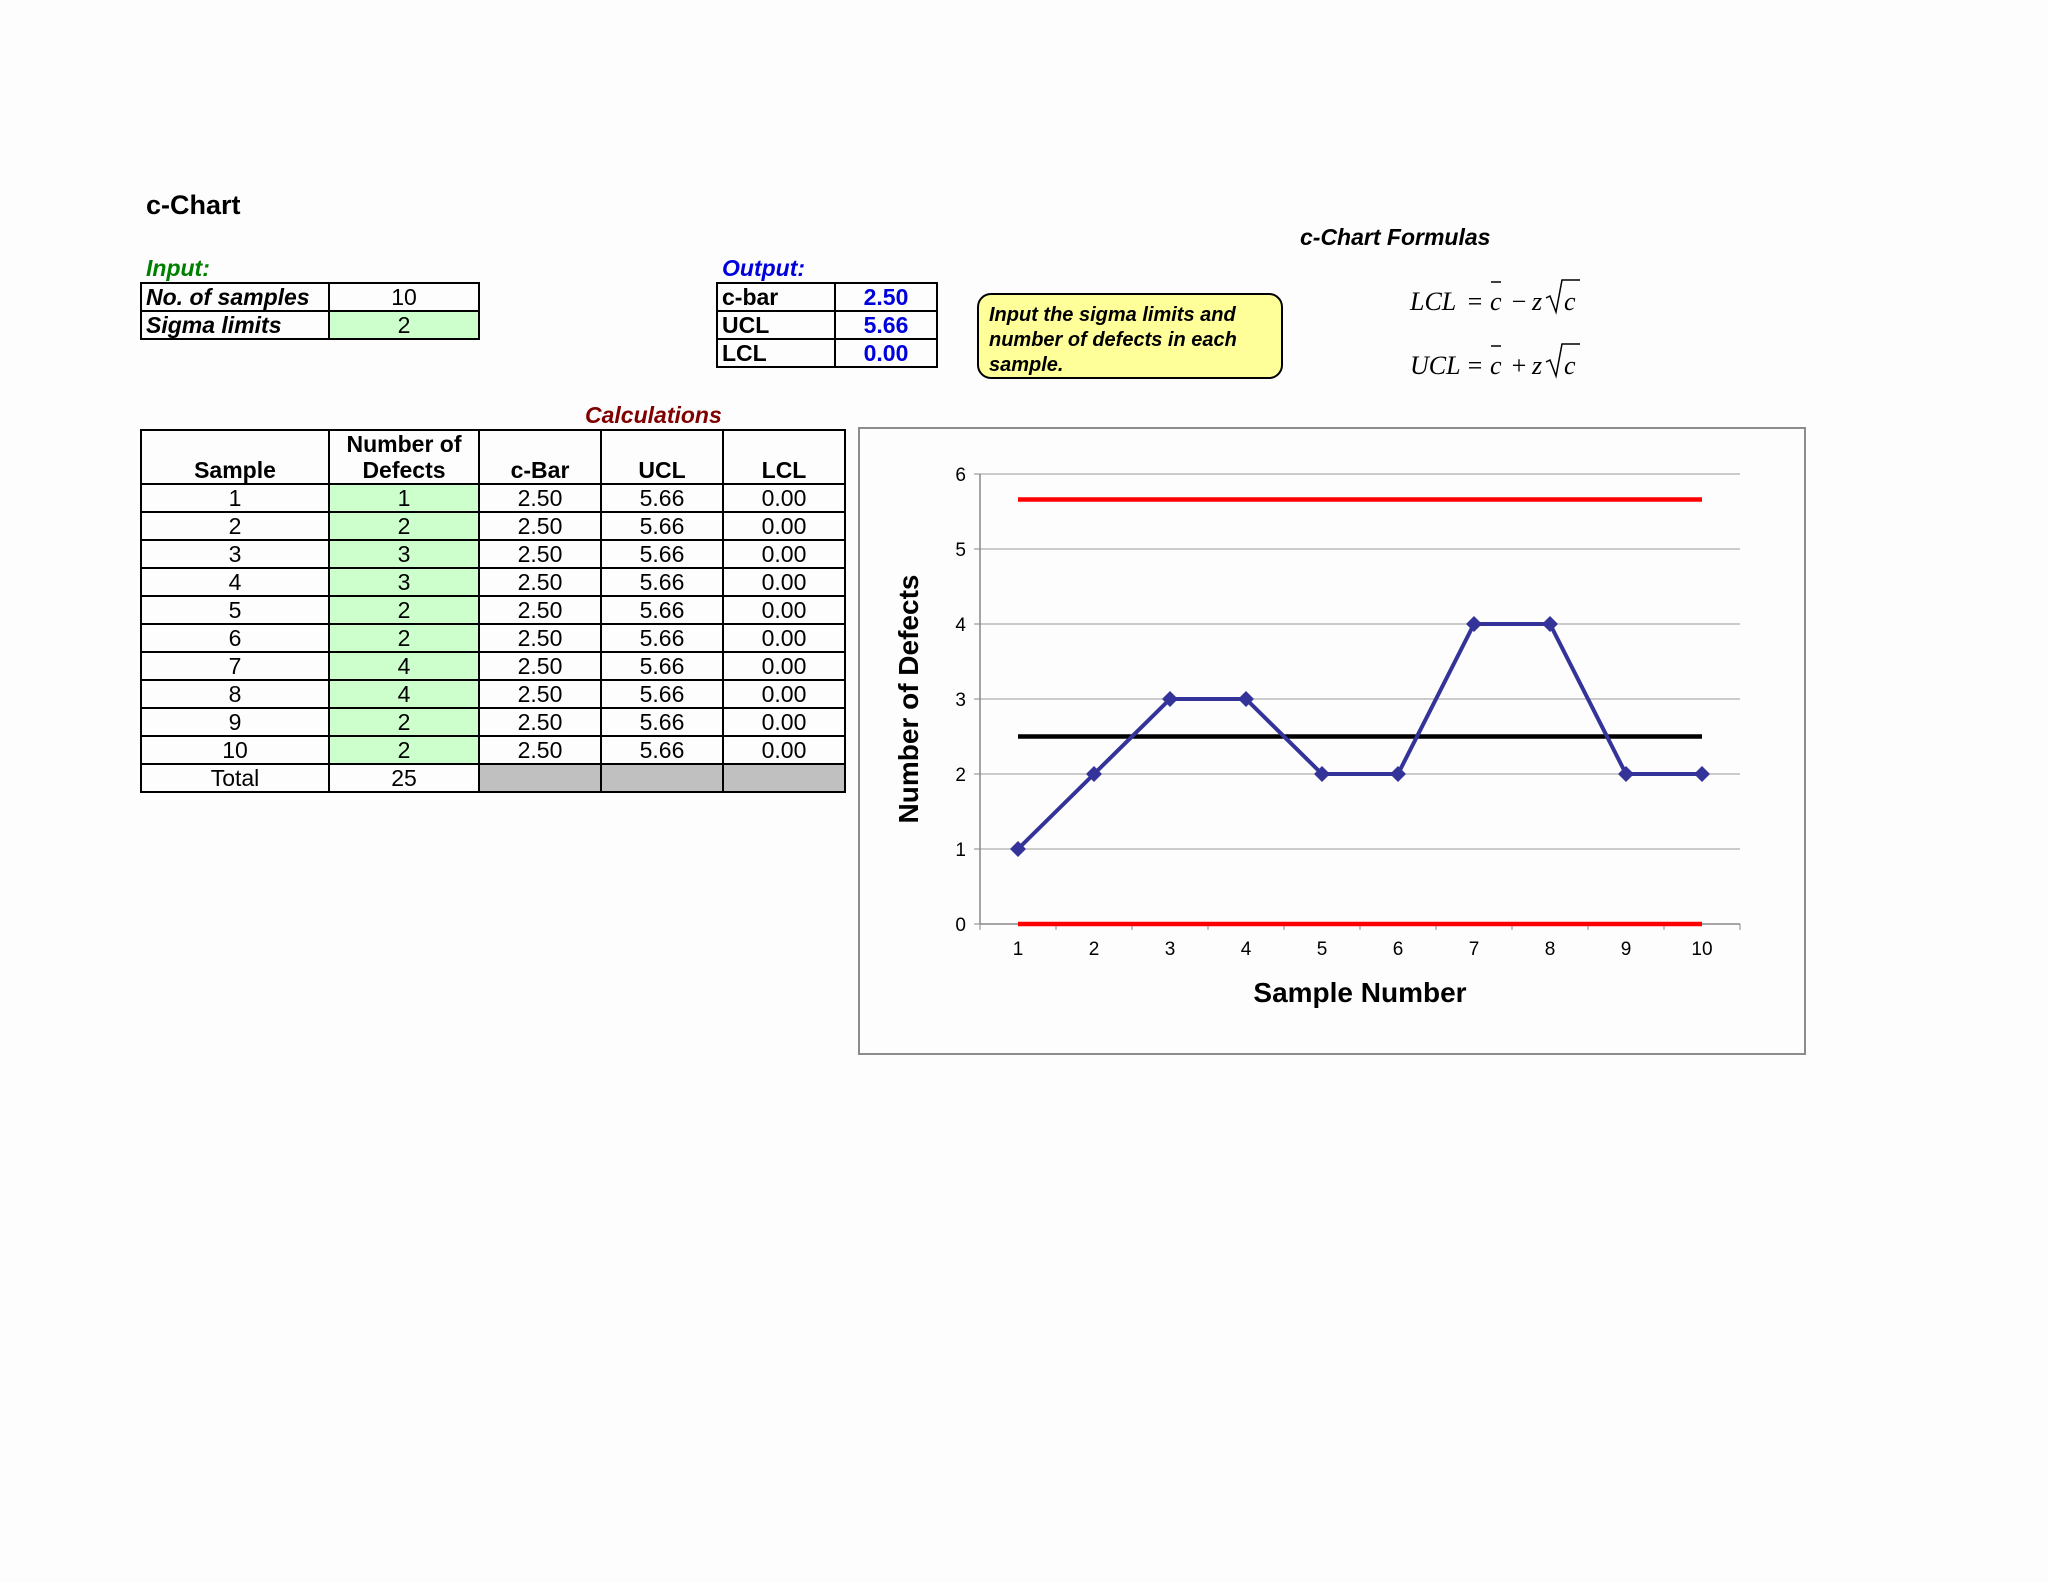  I want to click on output-row-ucl: UCL 5.66, so click(827, 325).